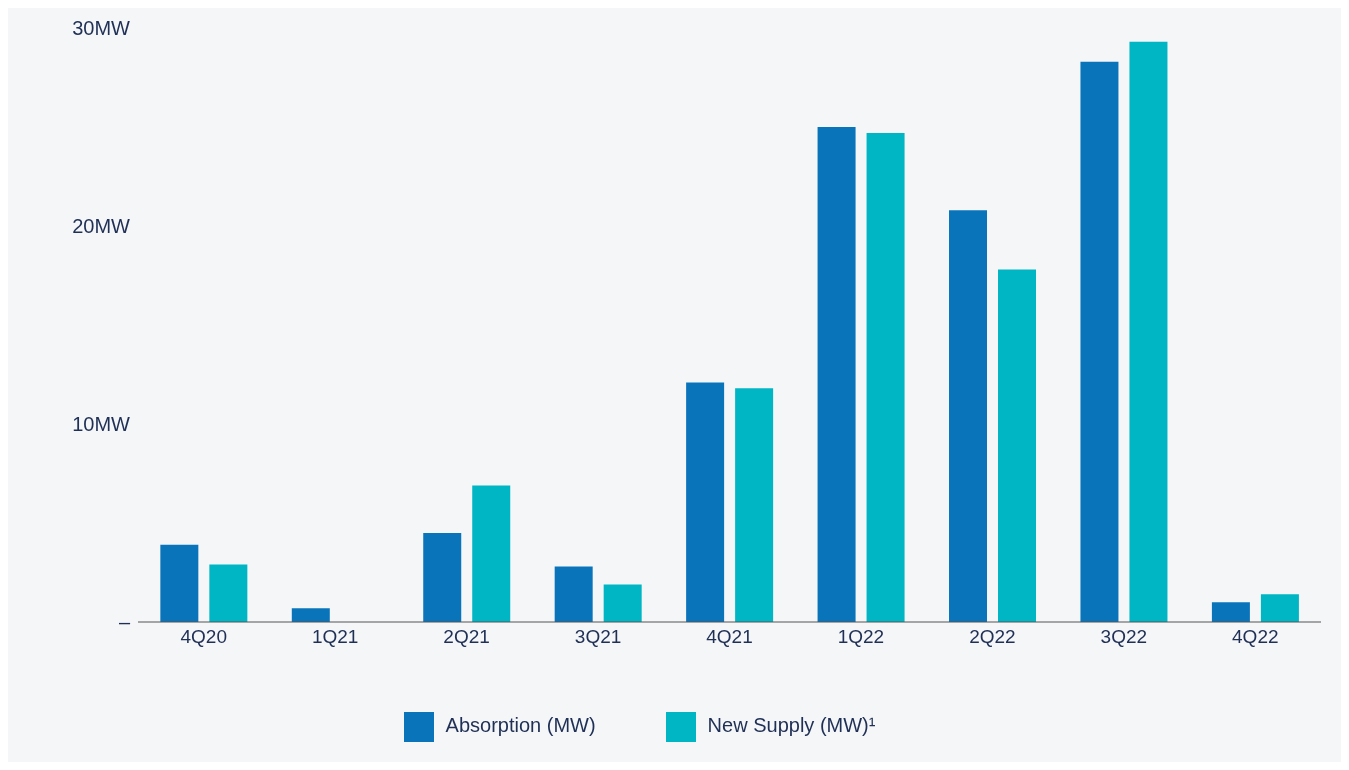  I want to click on legend-label: New Supply (MW)¹, so click(791, 725).